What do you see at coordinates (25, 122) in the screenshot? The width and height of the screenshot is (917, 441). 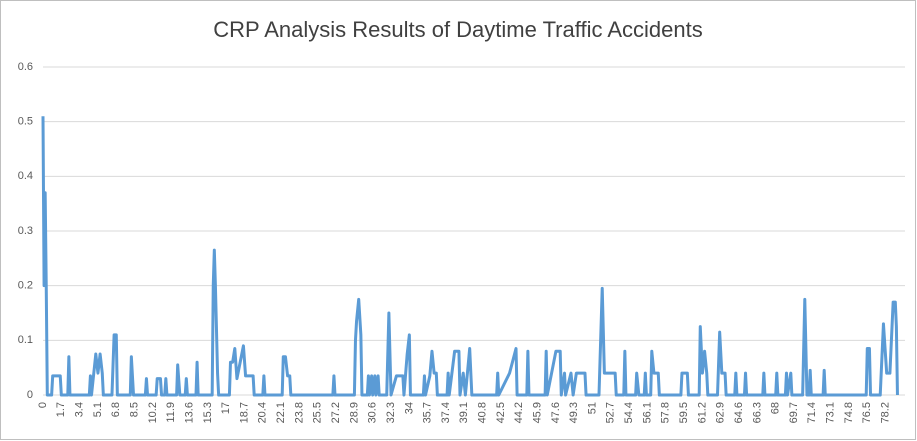 I see `y-tick-label: 0.5` at bounding box center [25, 122].